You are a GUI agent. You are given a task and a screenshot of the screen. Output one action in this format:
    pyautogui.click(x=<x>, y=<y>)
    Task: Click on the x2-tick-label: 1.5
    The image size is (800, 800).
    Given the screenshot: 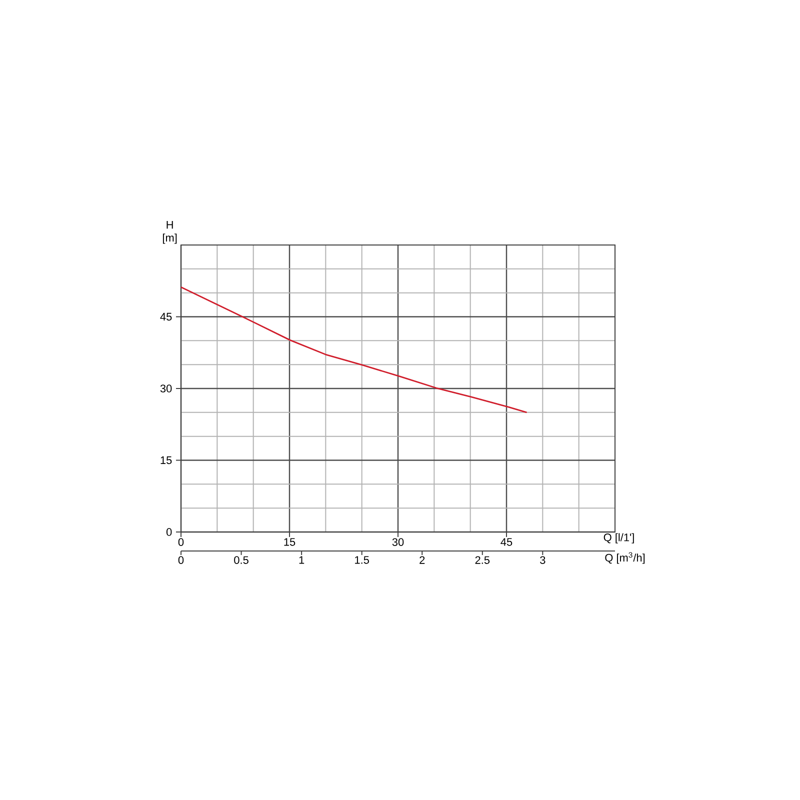 What is the action you would take?
    pyautogui.click(x=362, y=560)
    